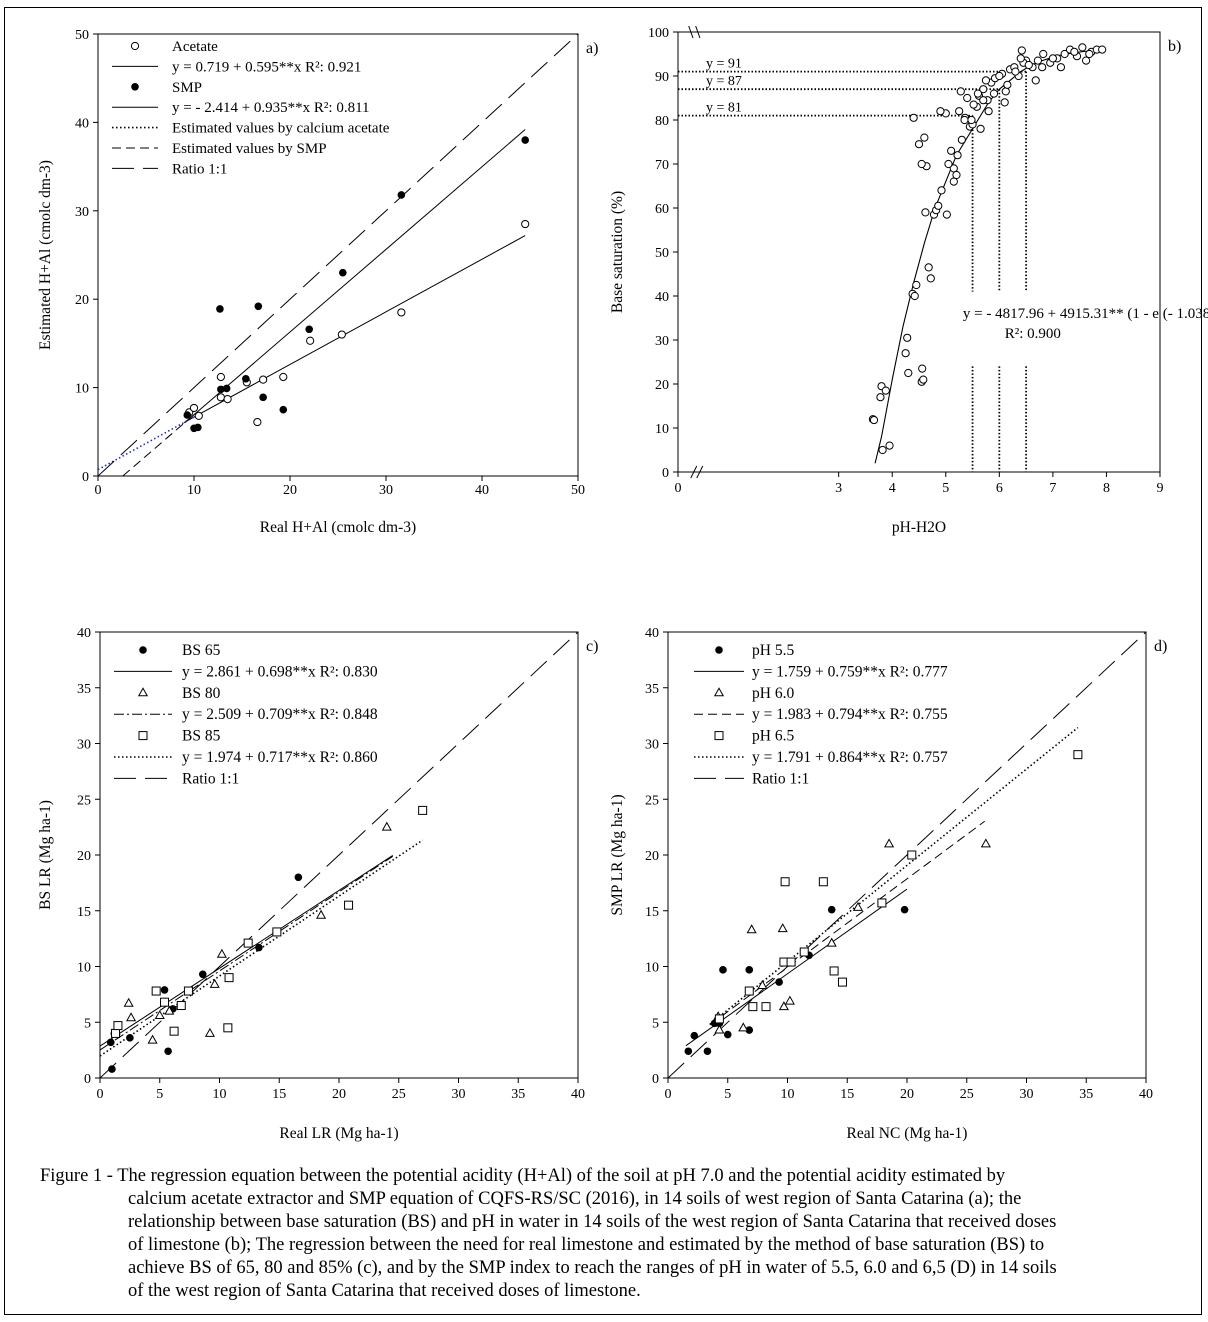 Image resolution: width=1208 pixels, height=1322 pixels. What do you see at coordinates (84, 856) in the screenshot?
I see `y-tick-label: 20` at bounding box center [84, 856].